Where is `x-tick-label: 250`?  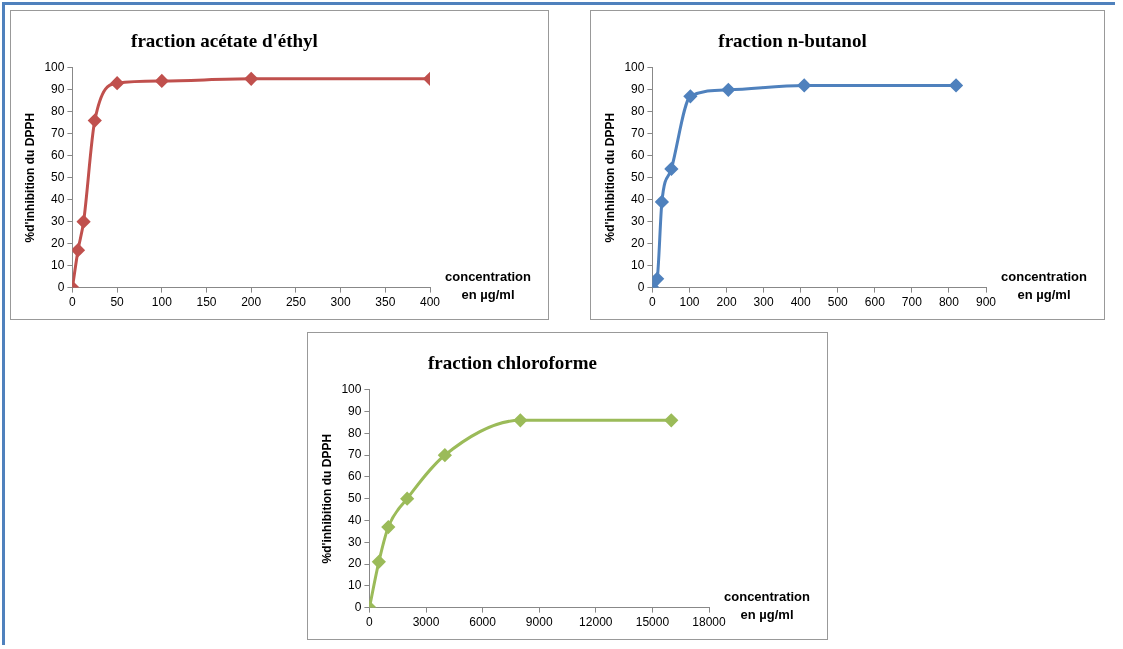 x-tick-label: 250 is located at coordinates (296, 302).